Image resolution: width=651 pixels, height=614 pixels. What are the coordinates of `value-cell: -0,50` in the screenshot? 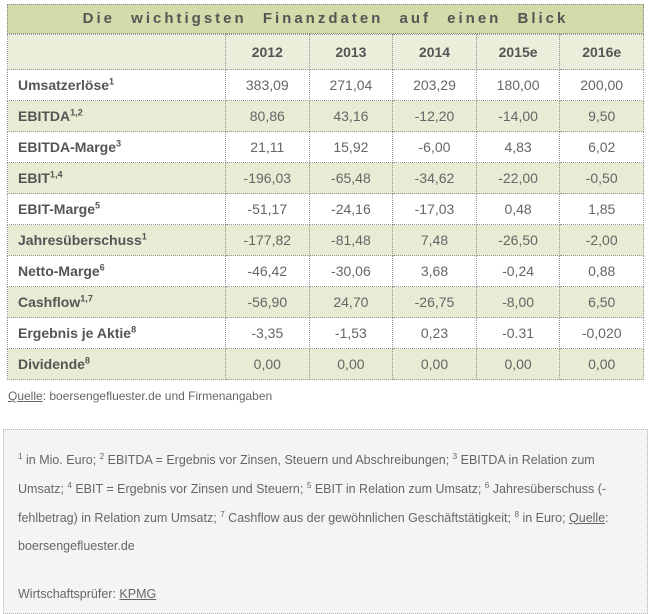 It's located at (601, 178).